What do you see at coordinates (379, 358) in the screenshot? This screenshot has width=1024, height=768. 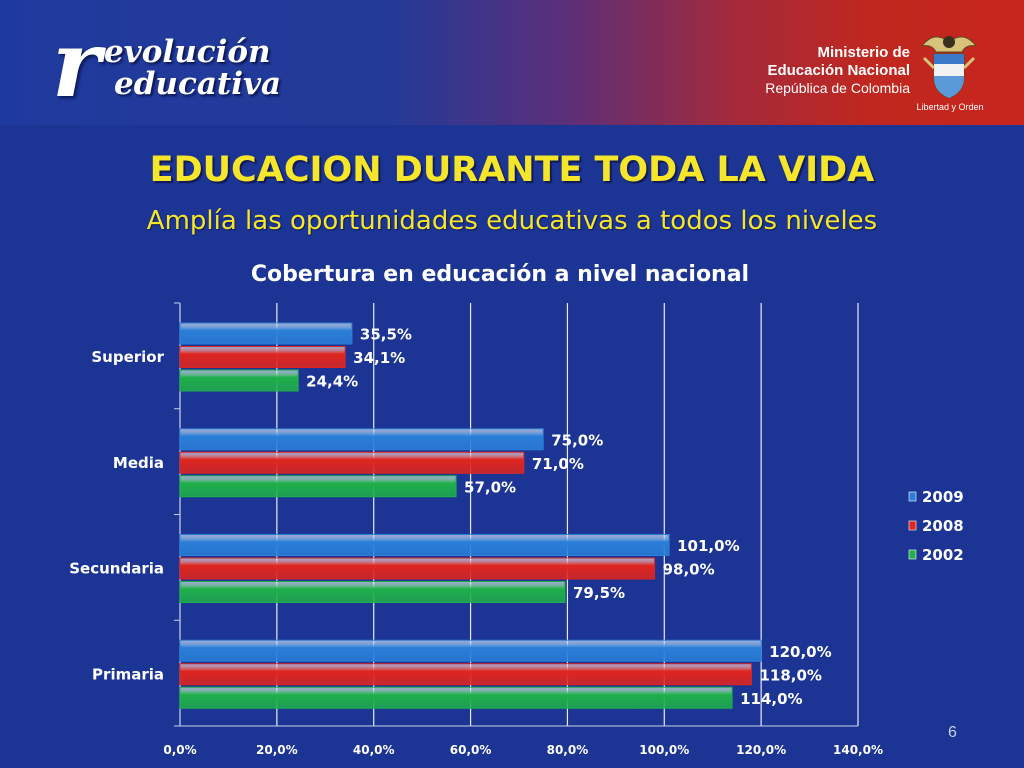 I see `data-label-2008-superior: 34,1%` at bounding box center [379, 358].